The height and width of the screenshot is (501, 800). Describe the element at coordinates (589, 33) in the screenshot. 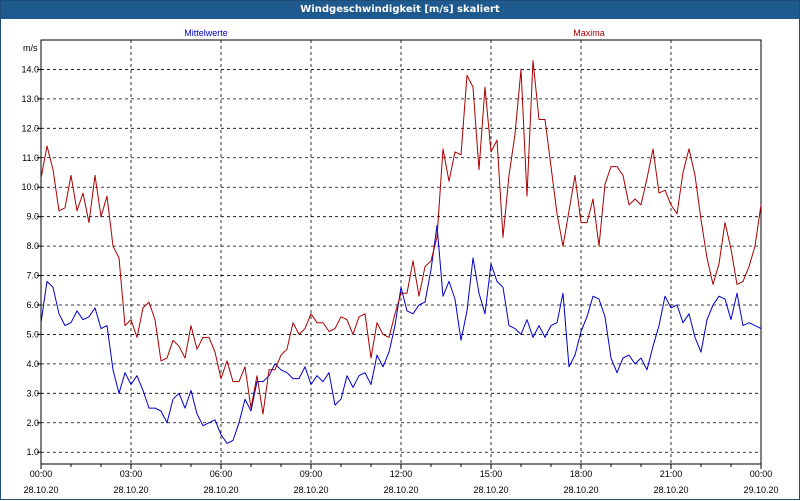

I see `legend-max: Maxima` at that location.